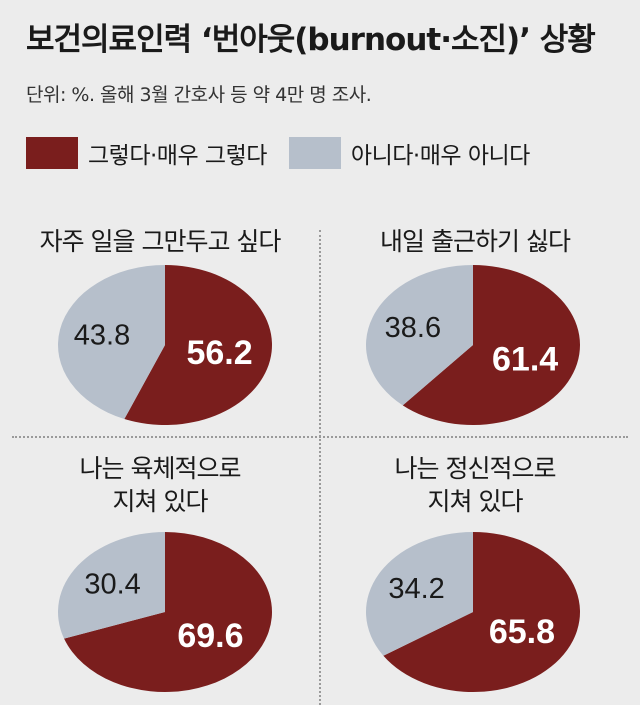  I want to click on legend-label-no: 아니다·매우 아니다, so click(440, 156).